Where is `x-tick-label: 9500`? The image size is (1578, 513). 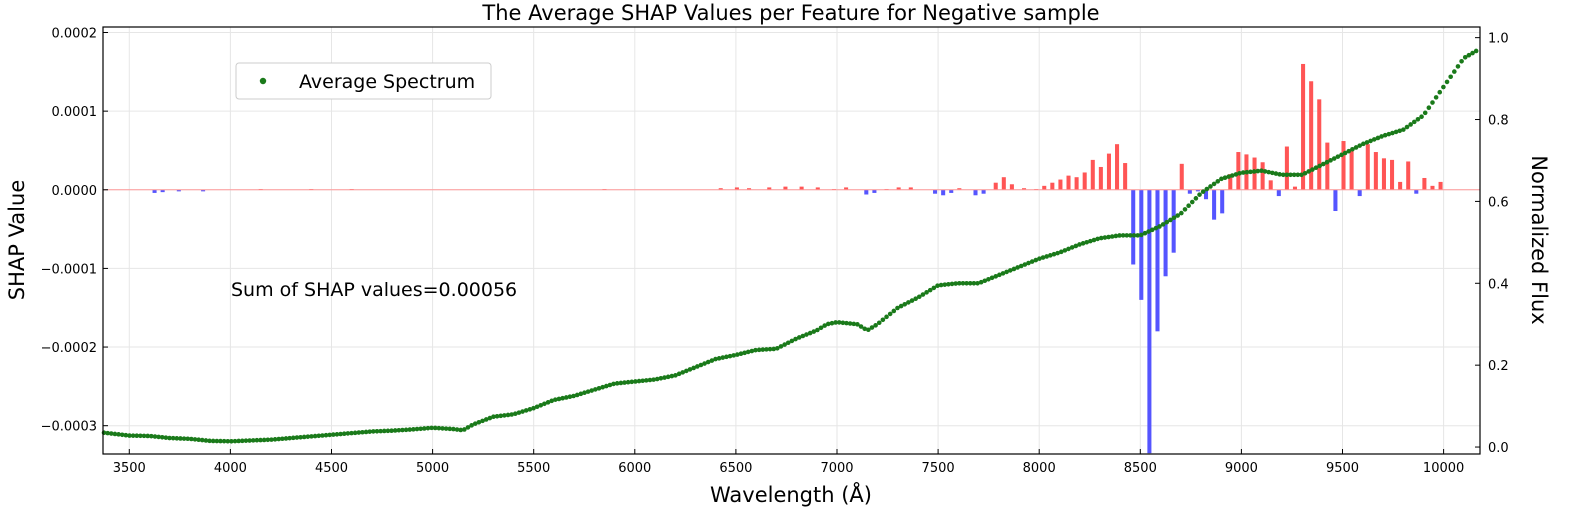 x-tick-label: 9500 is located at coordinates (1342, 468).